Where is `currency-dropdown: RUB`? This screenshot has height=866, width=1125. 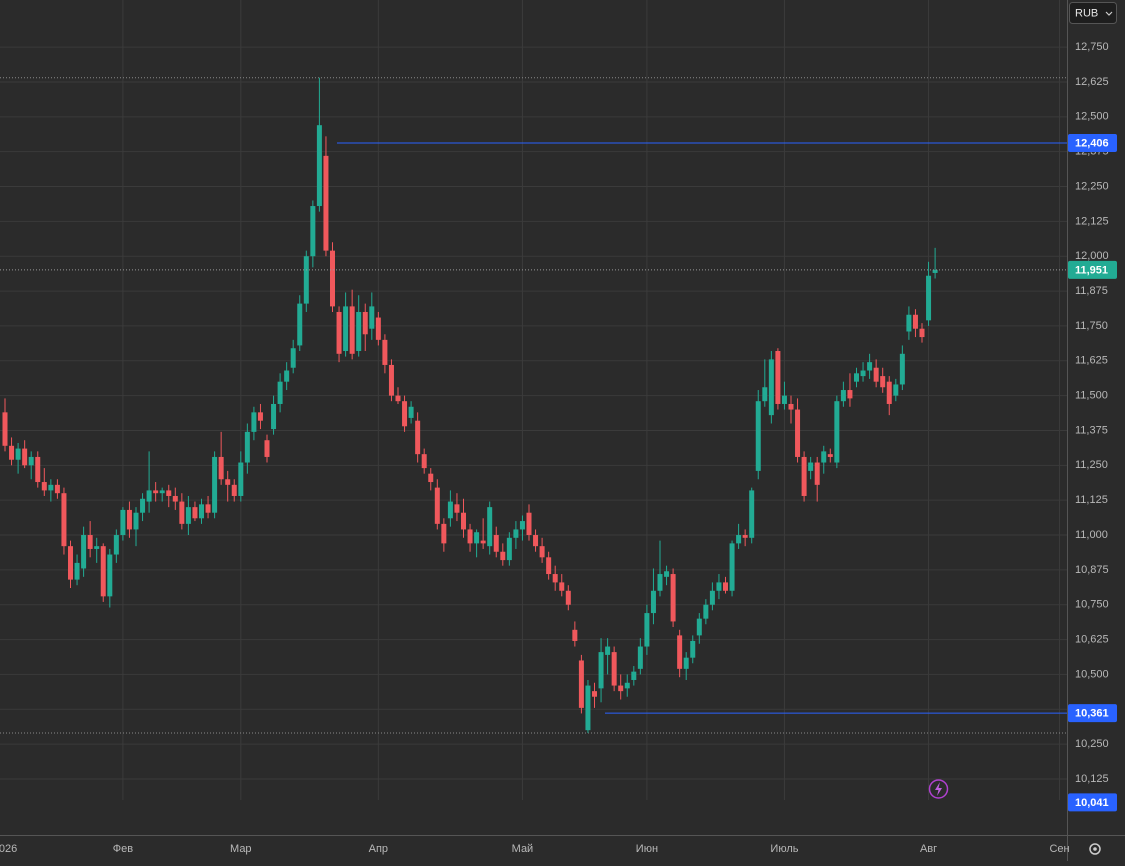
currency-dropdown: RUB is located at coordinates (1093, 13).